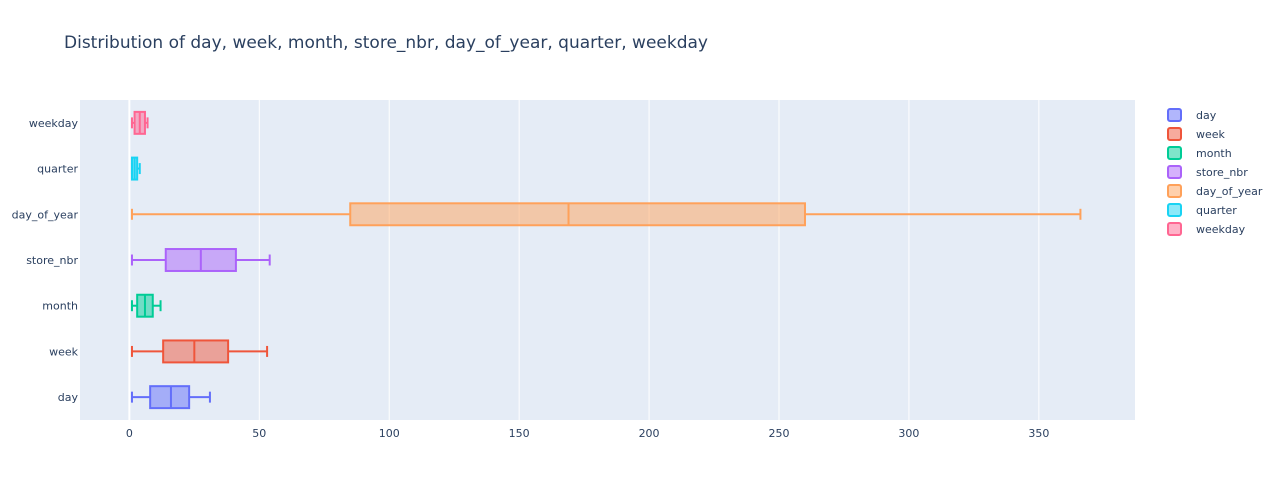 The width and height of the screenshot is (1280, 500). I want to click on box-day, so click(170, 397).